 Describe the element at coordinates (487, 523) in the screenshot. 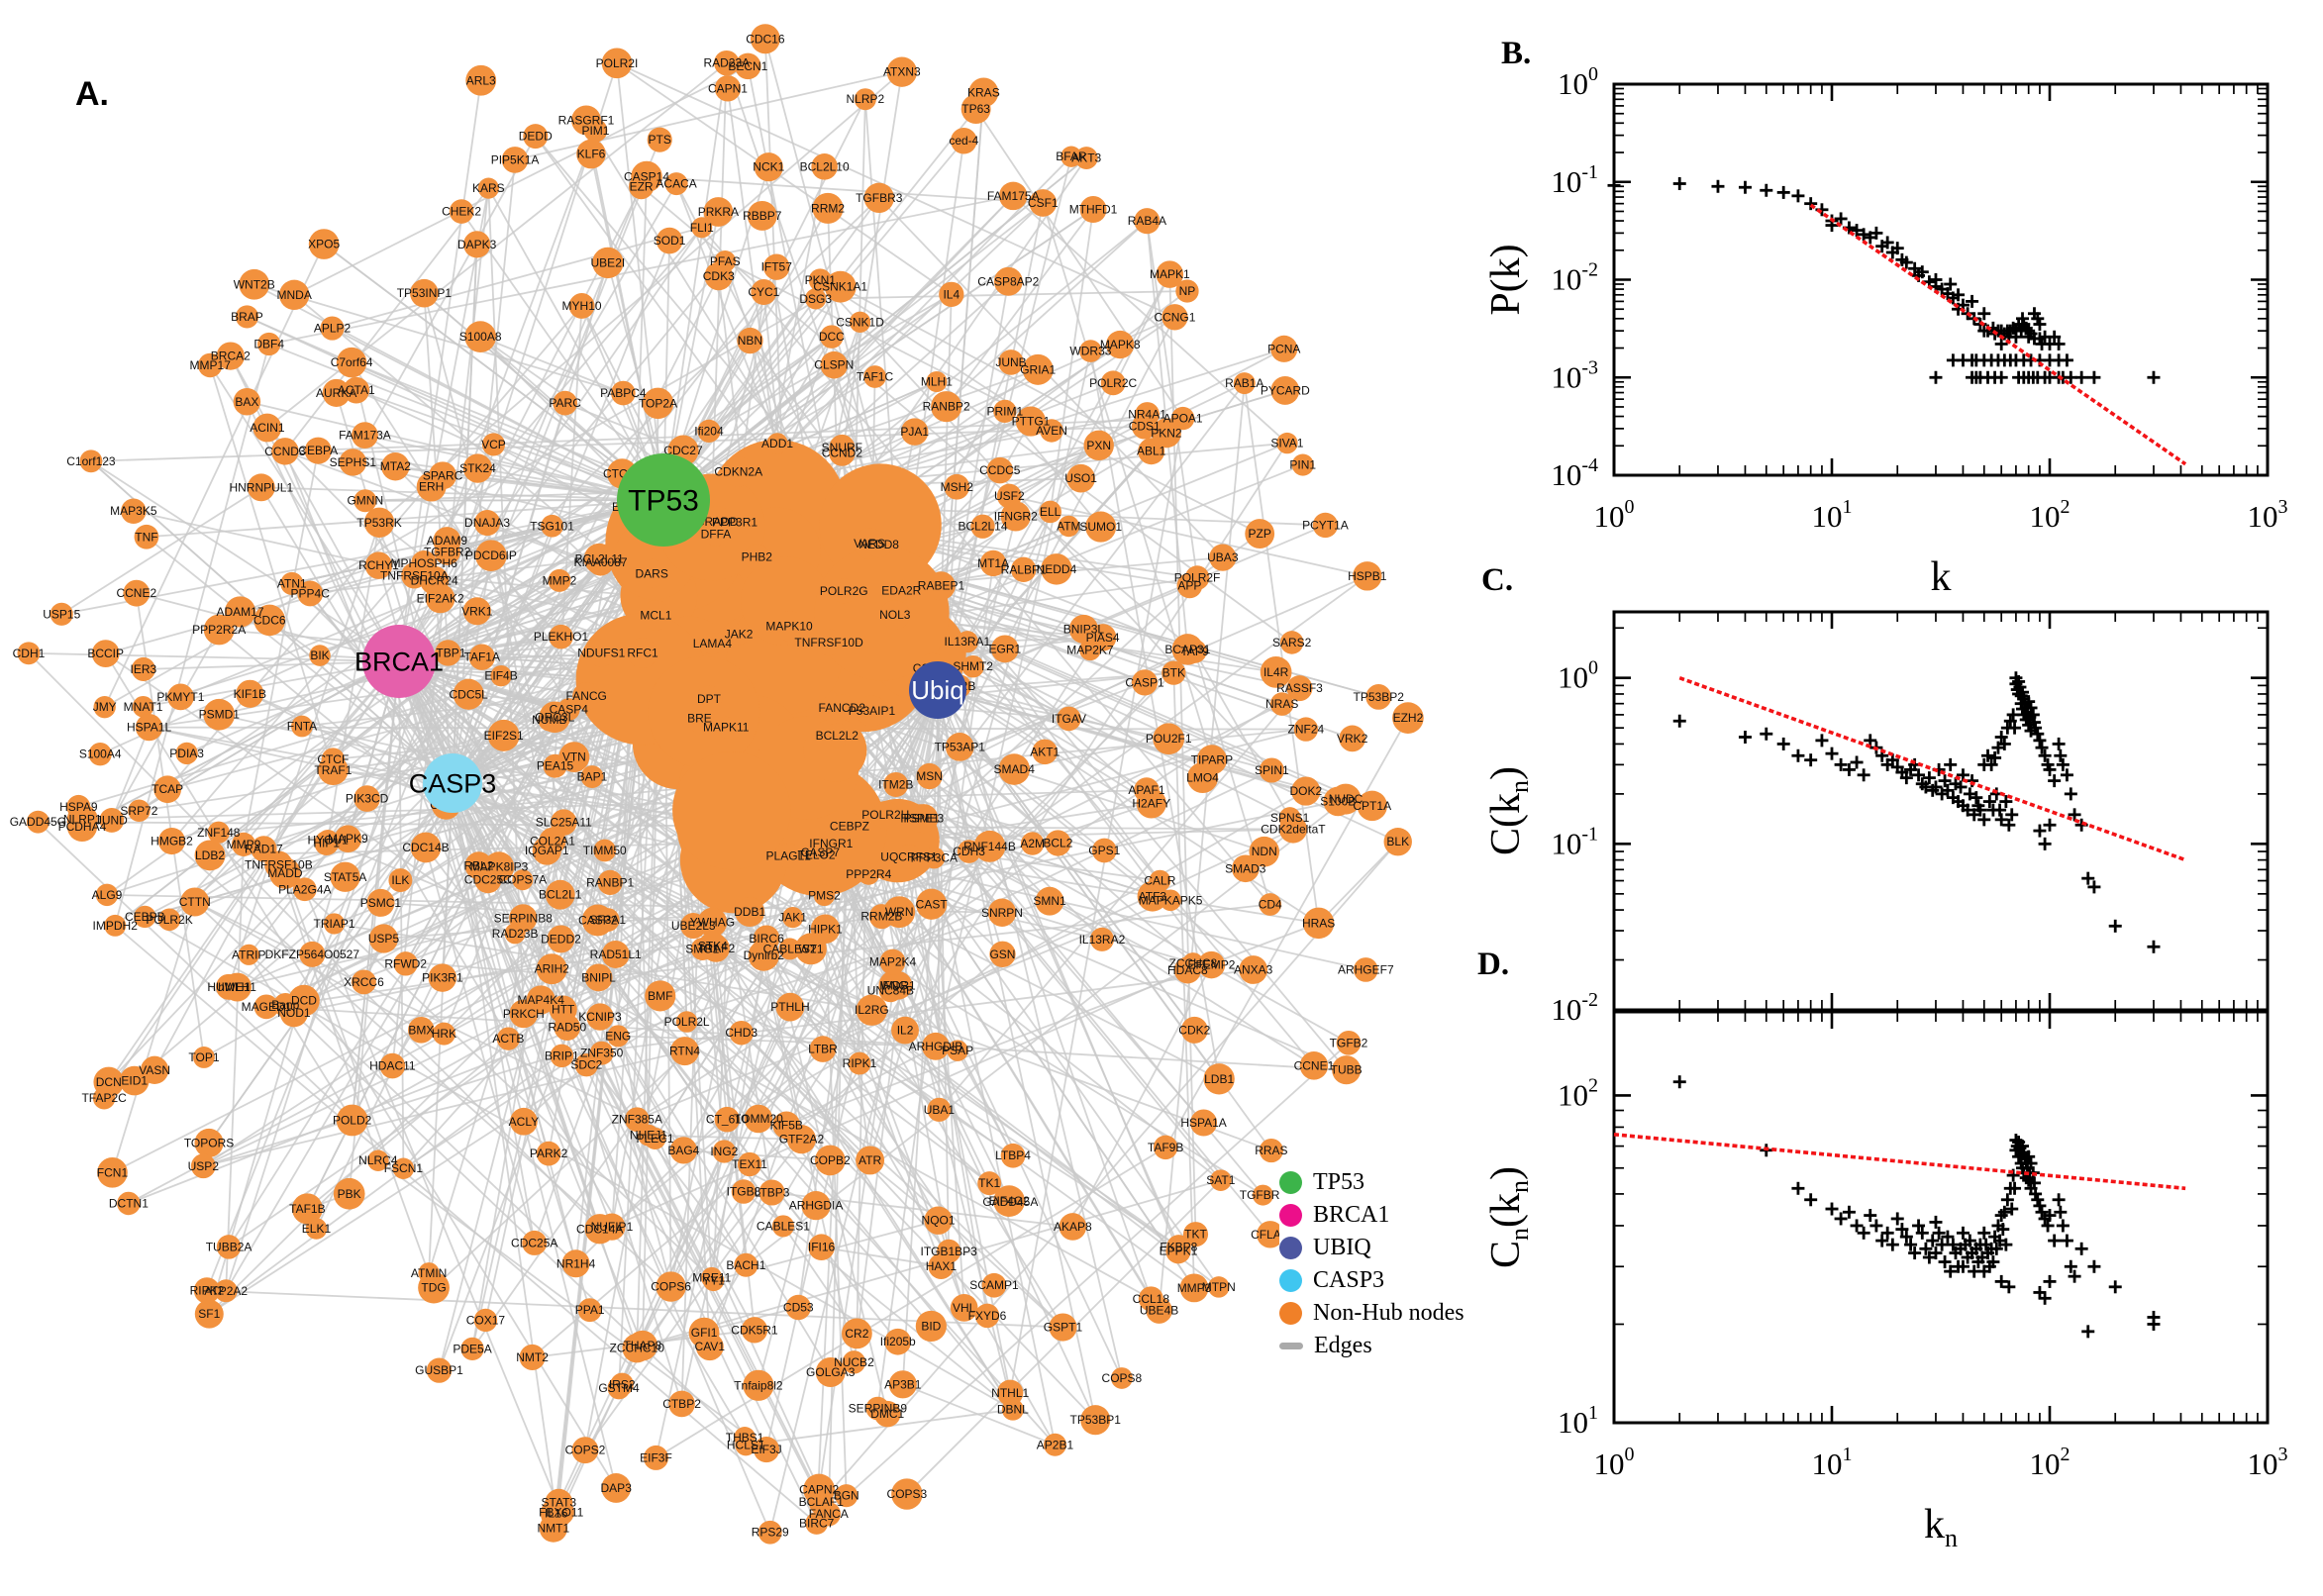

I see `svg-text: DNAJA3` at that location.